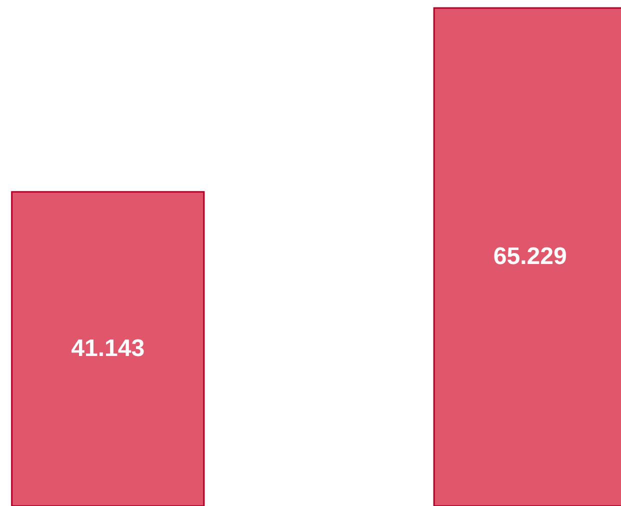 The image size is (621, 506). What do you see at coordinates (108, 348) in the screenshot?
I see `data-label: 41.143` at bounding box center [108, 348].